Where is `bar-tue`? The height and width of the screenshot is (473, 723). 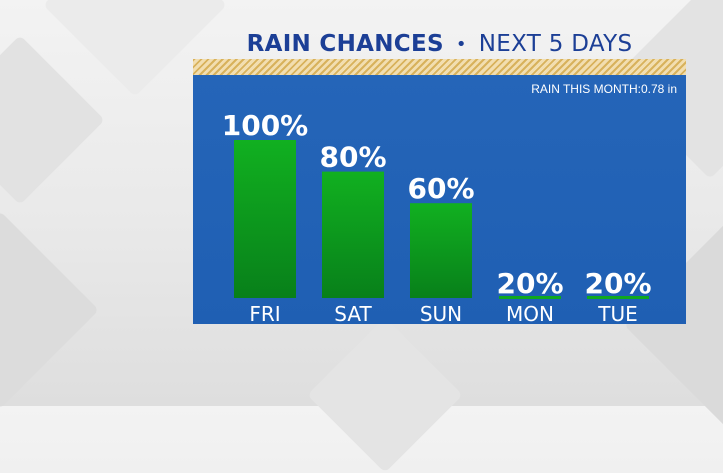
bar-tue is located at coordinates (618, 297).